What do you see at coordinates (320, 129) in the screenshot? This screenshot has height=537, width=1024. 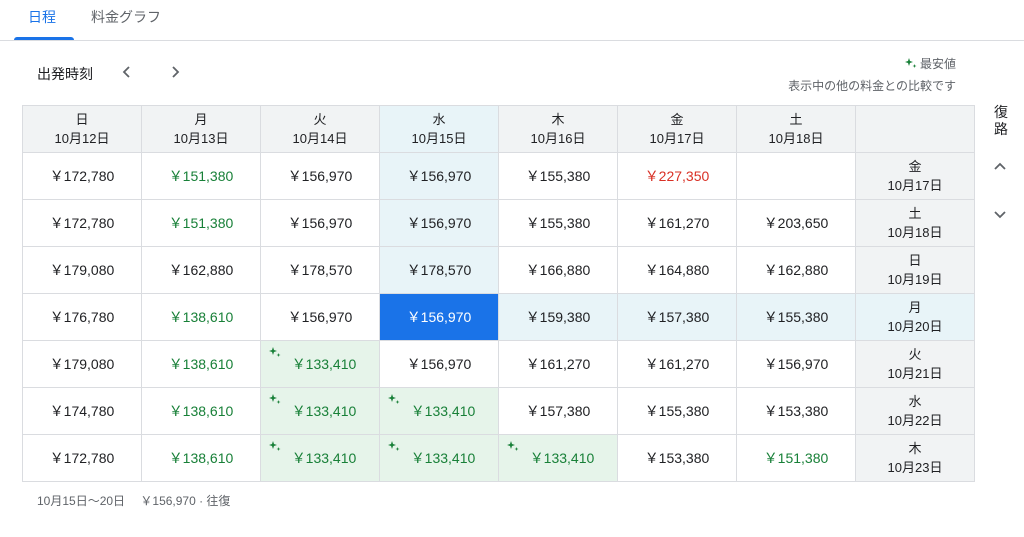 I see `departure-date-header: 火 10月14日` at bounding box center [320, 129].